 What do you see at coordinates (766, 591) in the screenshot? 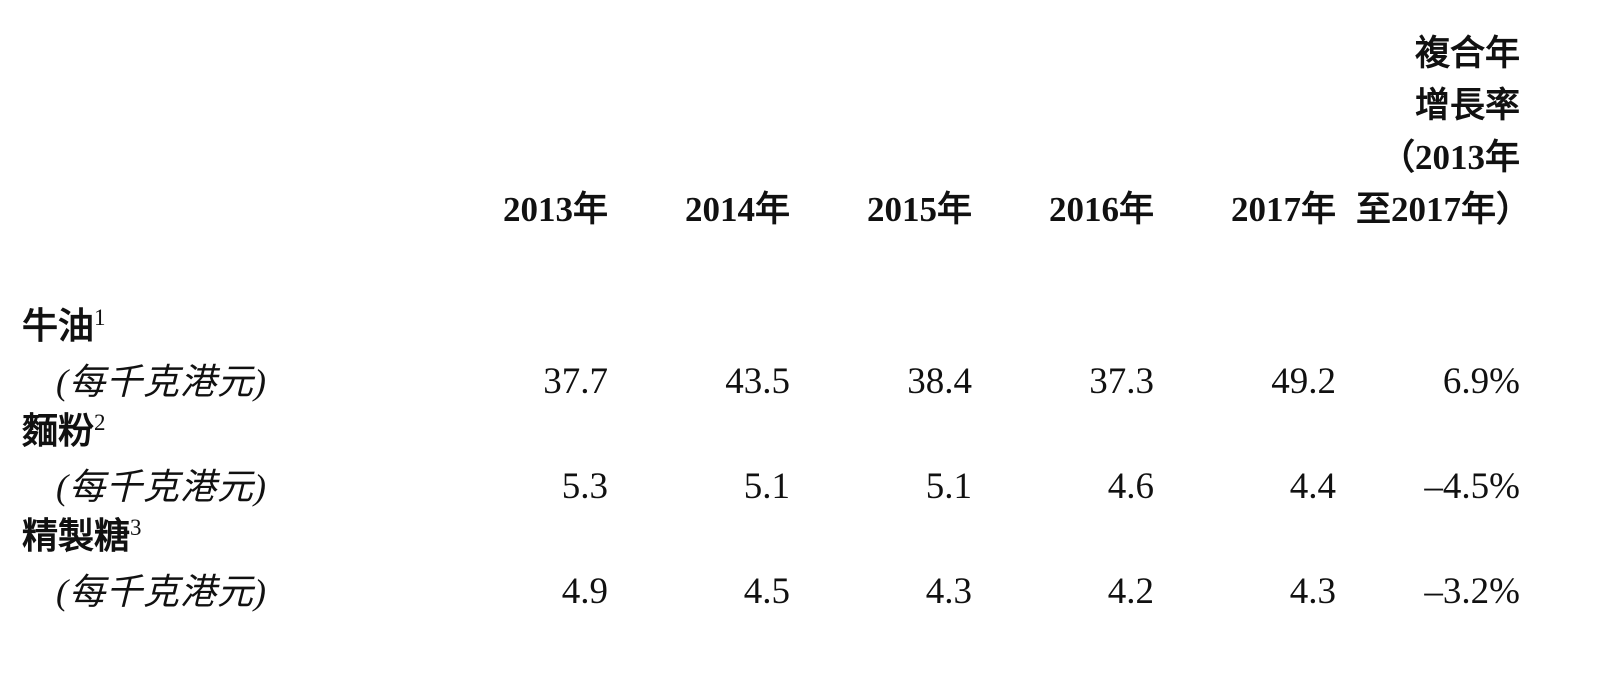
I see `table-cell: 4.5` at bounding box center [766, 591].